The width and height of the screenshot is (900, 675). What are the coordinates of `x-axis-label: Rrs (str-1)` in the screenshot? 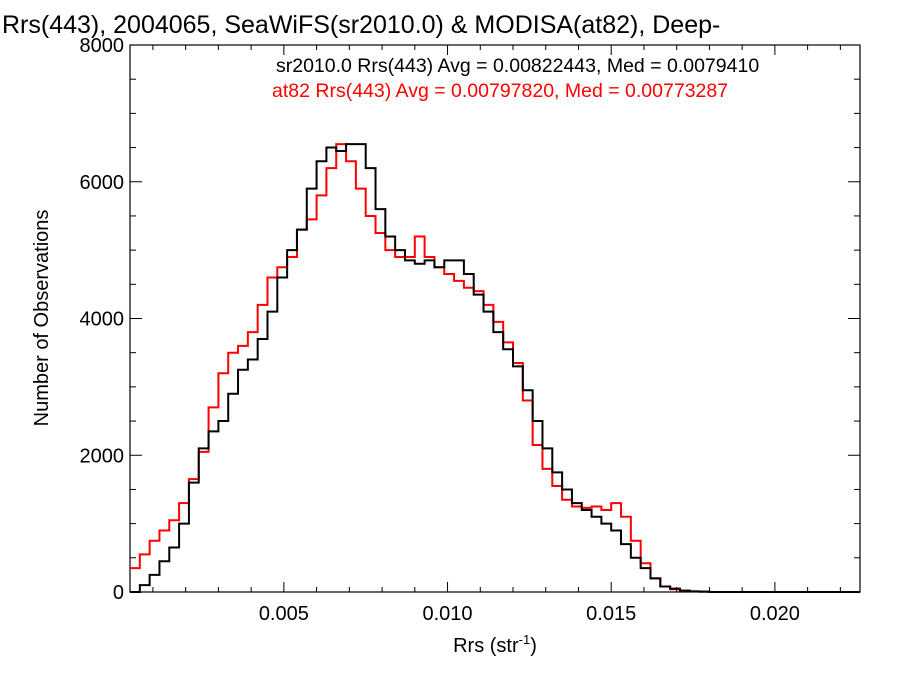 It's located at (495, 644).